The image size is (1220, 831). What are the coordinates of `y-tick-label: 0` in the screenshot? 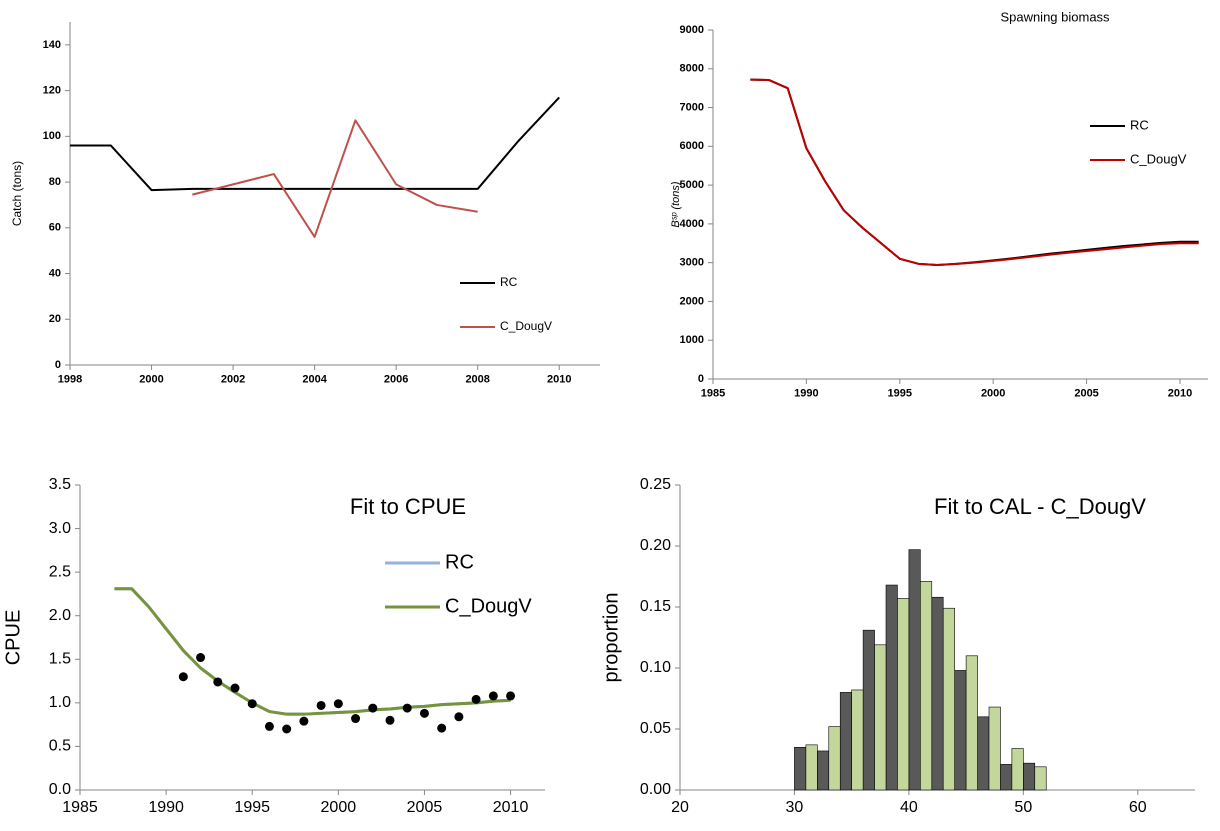 It's located at (701, 379).